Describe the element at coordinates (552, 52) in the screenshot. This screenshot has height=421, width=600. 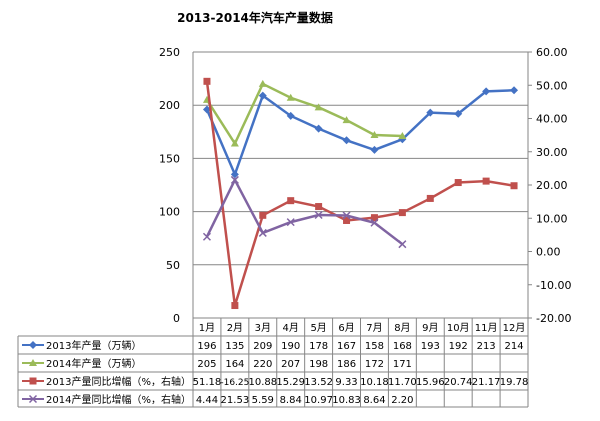
I see `right-axis-tick-label: 60.00` at that location.